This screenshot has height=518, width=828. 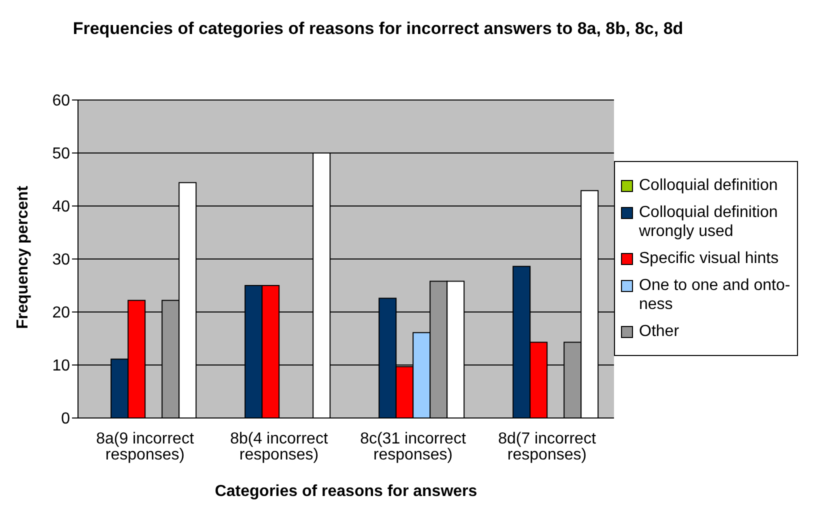 I want to click on x-tick-label: 8d(7 incorrect responses), so click(x=547, y=447).